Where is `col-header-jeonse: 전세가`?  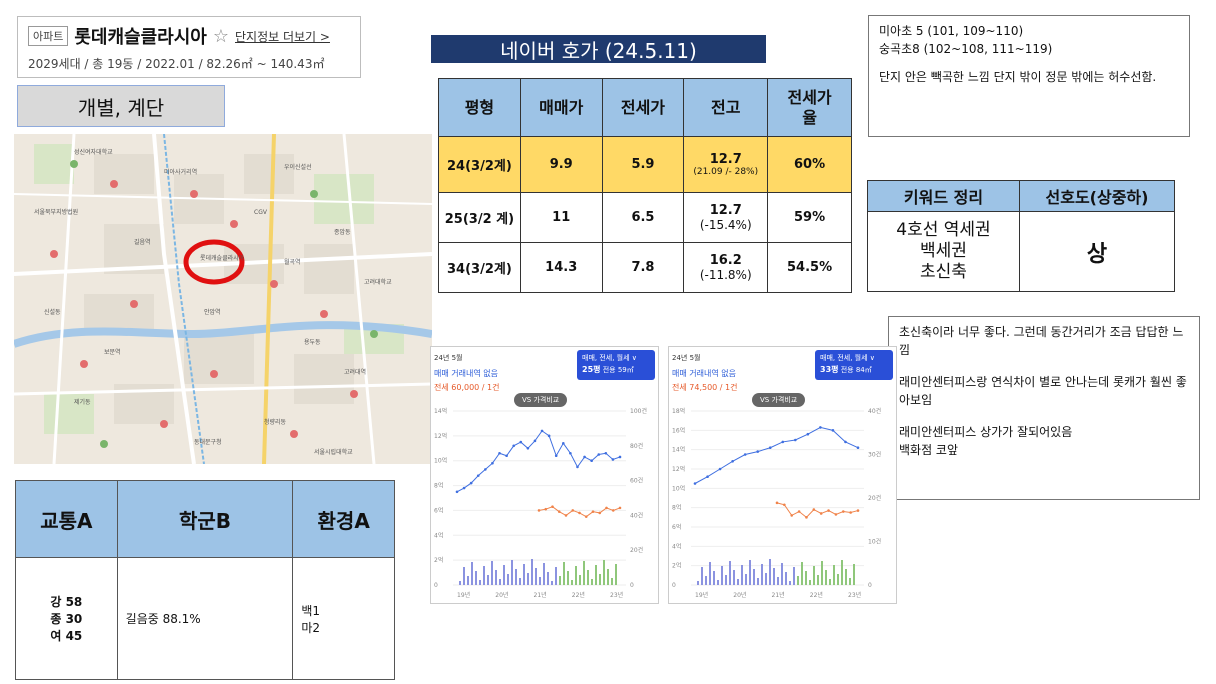 col-header-jeonse: 전세가 is located at coordinates (643, 107).